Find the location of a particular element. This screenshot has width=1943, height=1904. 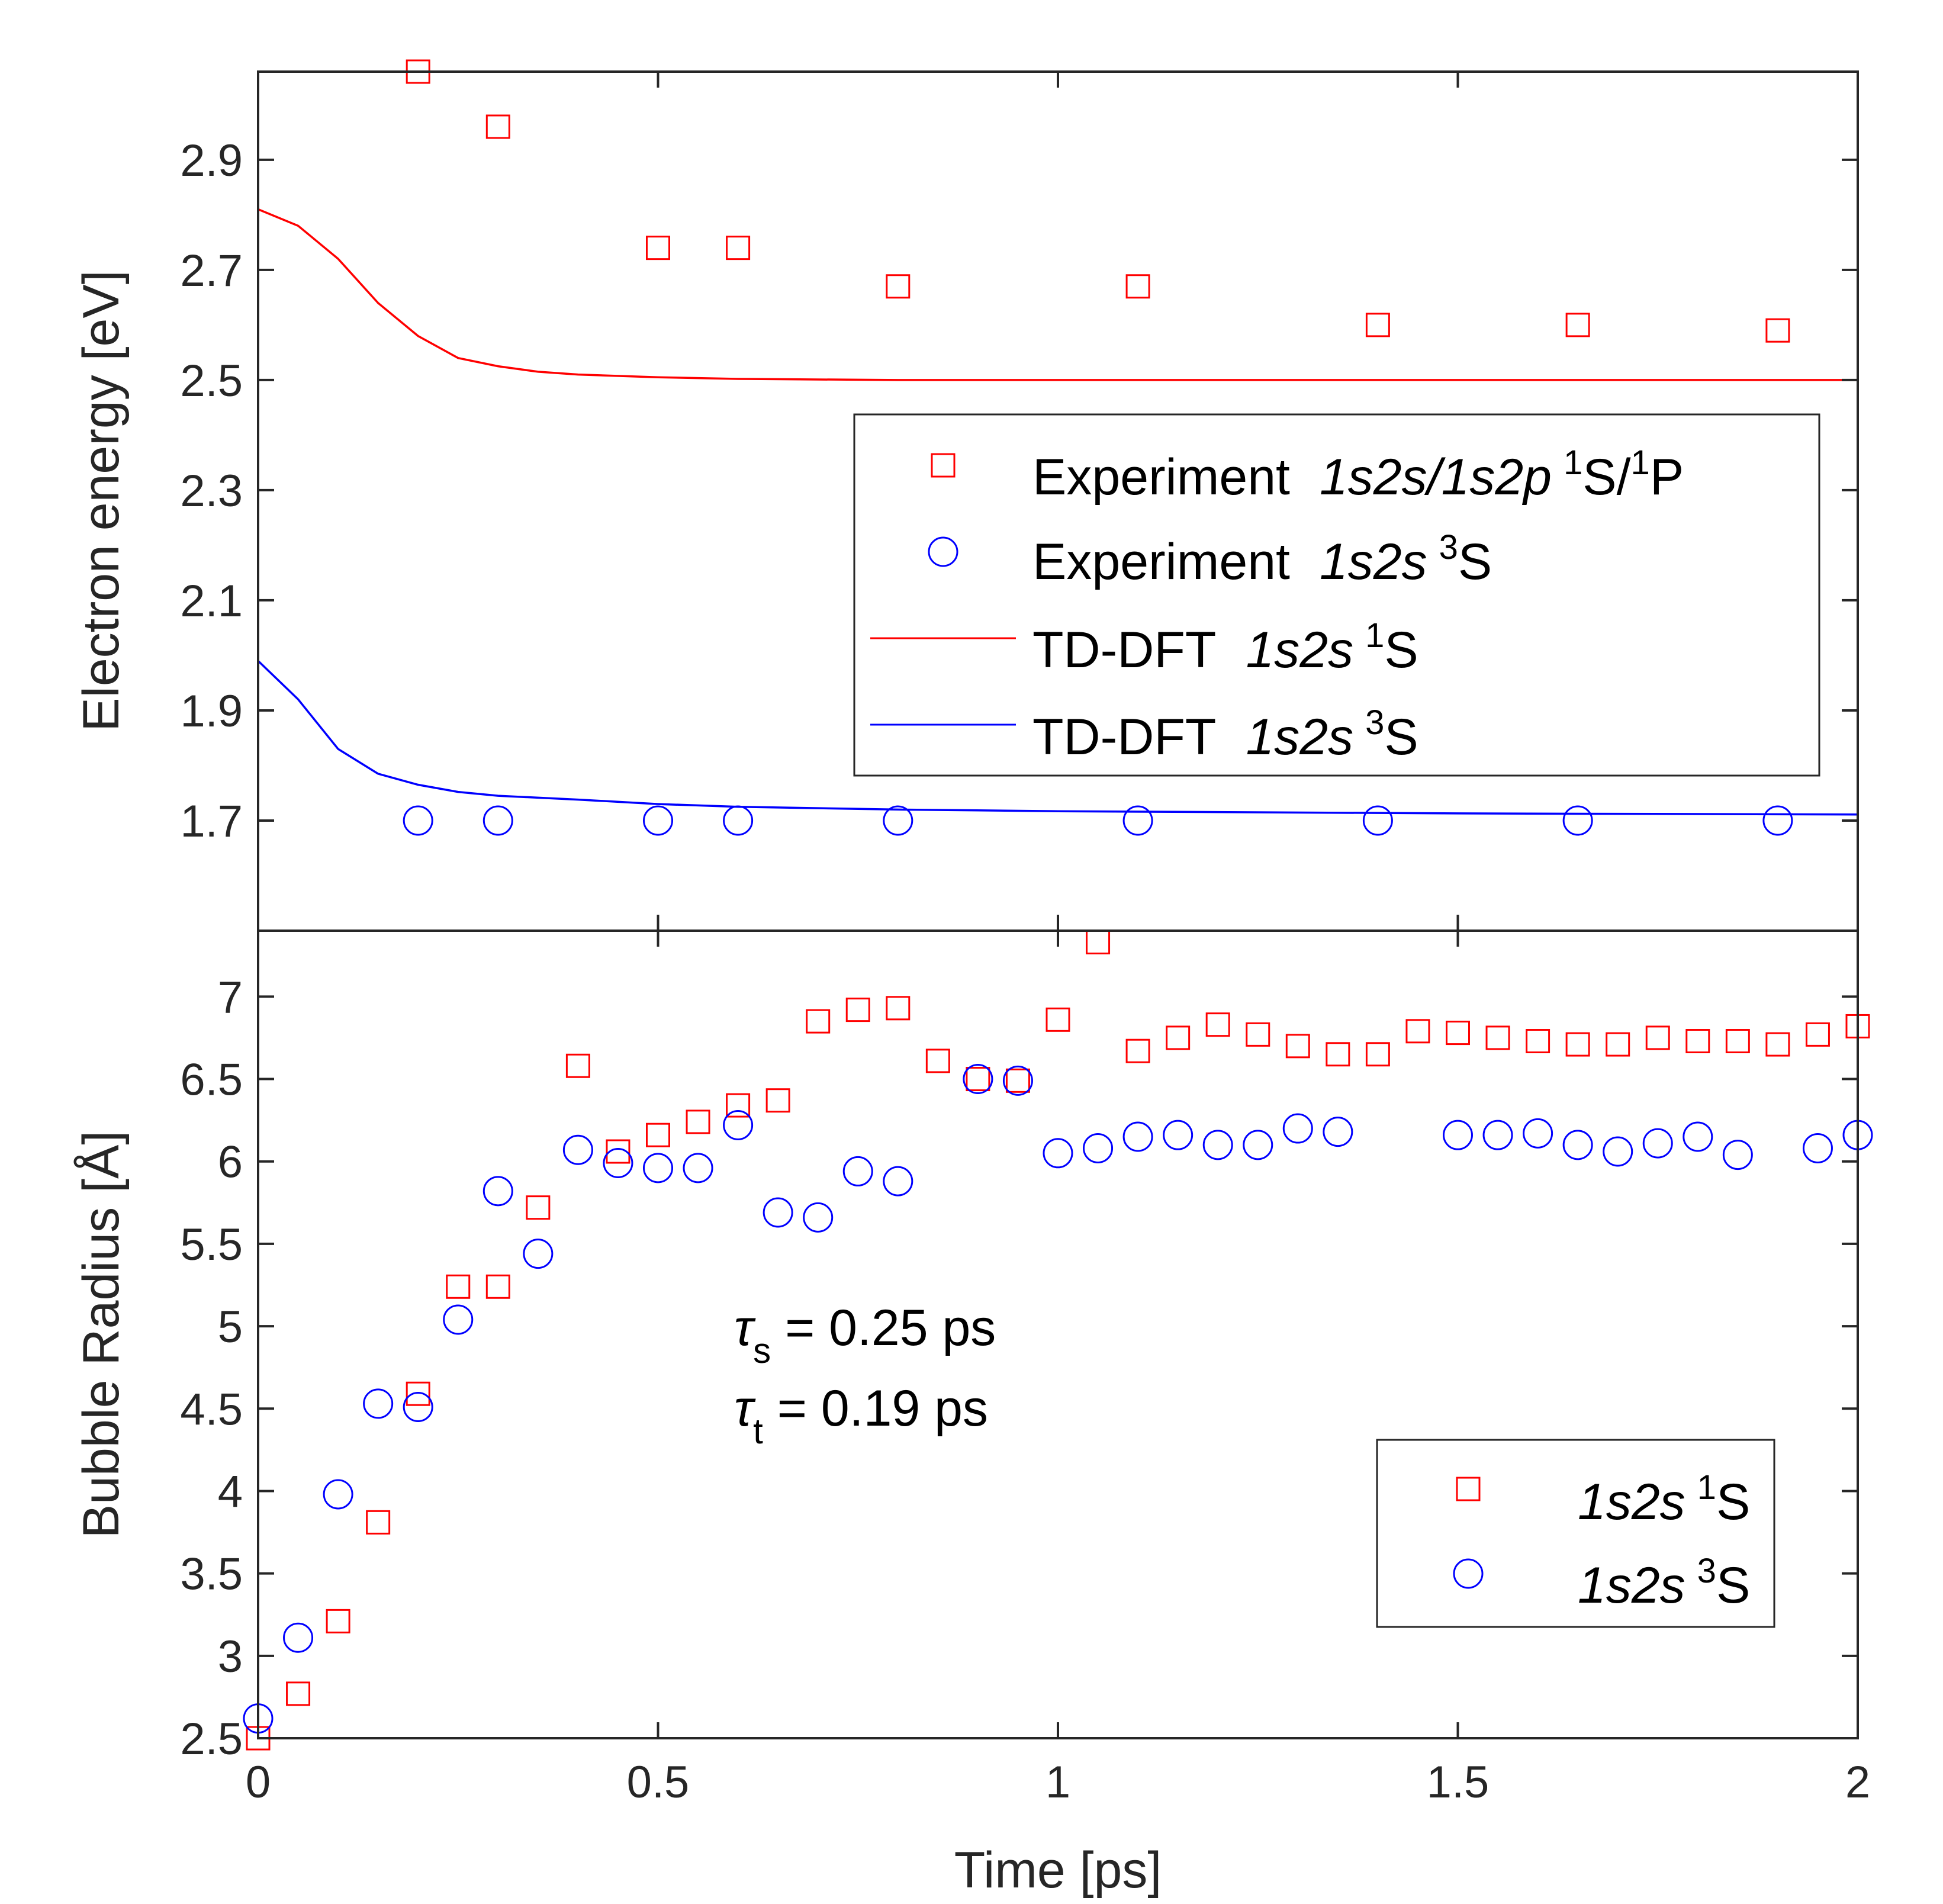

bottom-ytick-label-2: 3.5 is located at coordinates (211, 1574).